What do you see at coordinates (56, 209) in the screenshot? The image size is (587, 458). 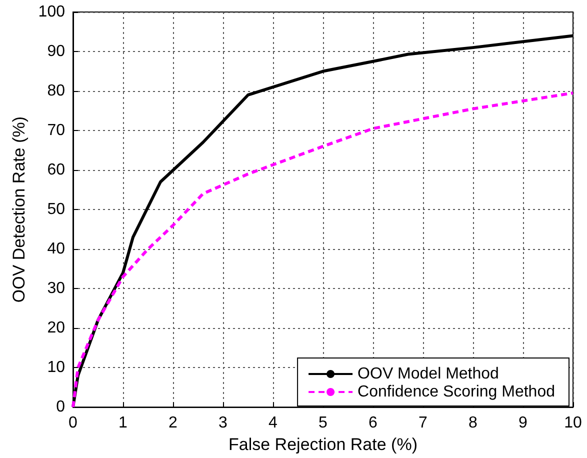 I see `y-tick-label: 50` at bounding box center [56, 209].